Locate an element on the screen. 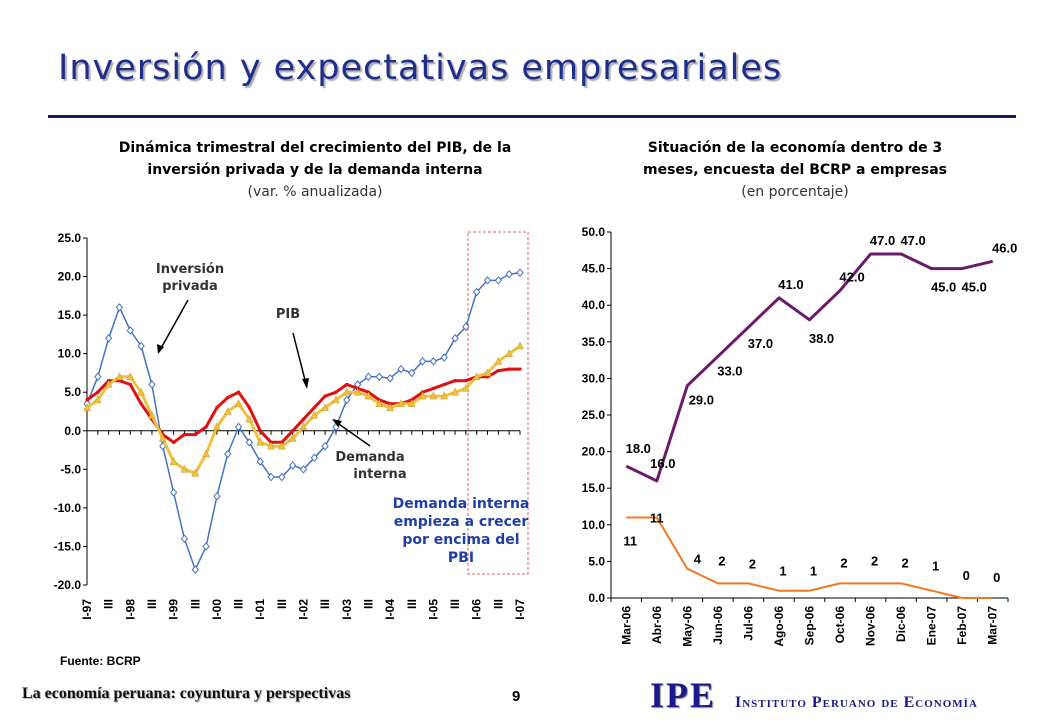 The width and height of the screenshot is (1040, 720). annotation-inversion: Inversión is located at coordinates (190, 269).